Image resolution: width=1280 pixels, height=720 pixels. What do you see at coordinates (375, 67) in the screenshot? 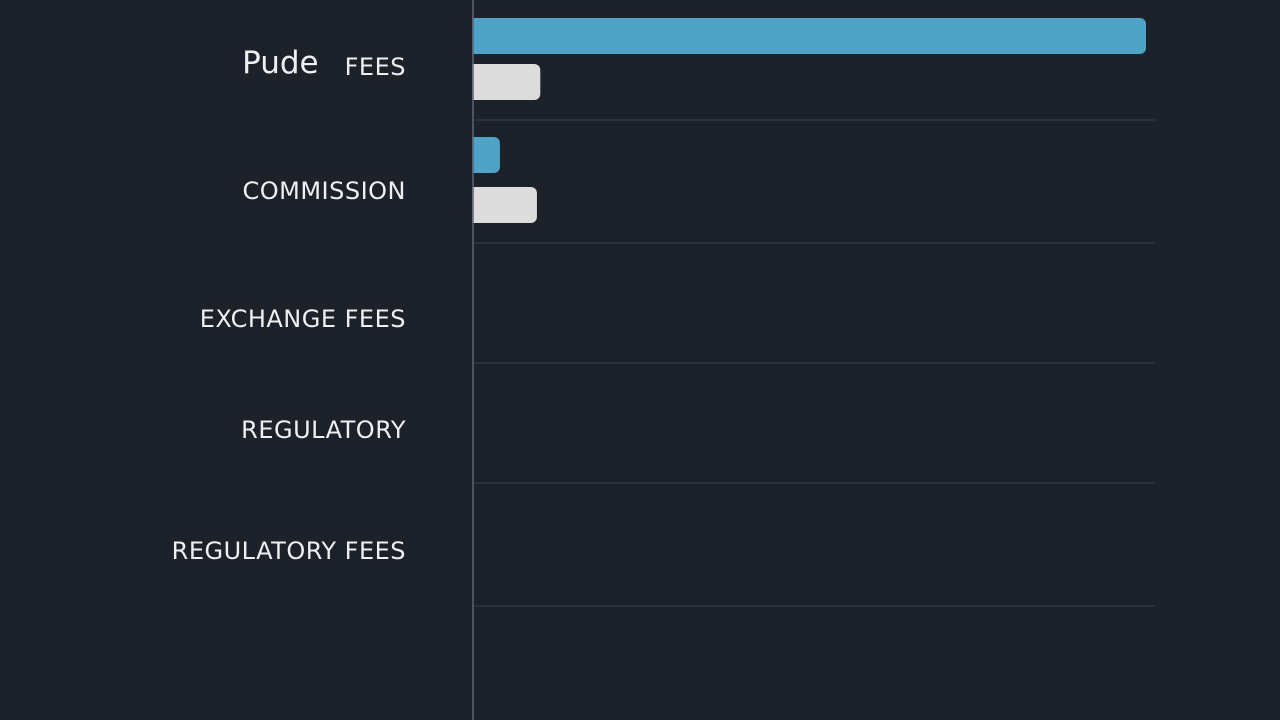
I see `category-label-text: FEES` at bounding box center [375, 67].